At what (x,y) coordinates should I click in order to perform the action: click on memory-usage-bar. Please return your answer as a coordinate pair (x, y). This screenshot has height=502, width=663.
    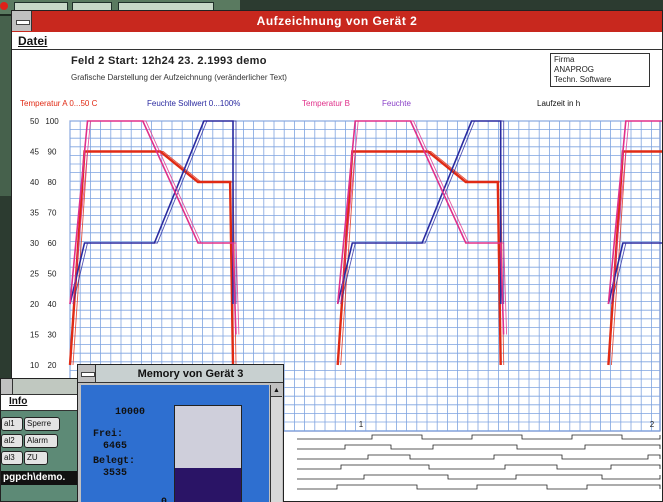
    Looking at the image, I should click on (208, 453).